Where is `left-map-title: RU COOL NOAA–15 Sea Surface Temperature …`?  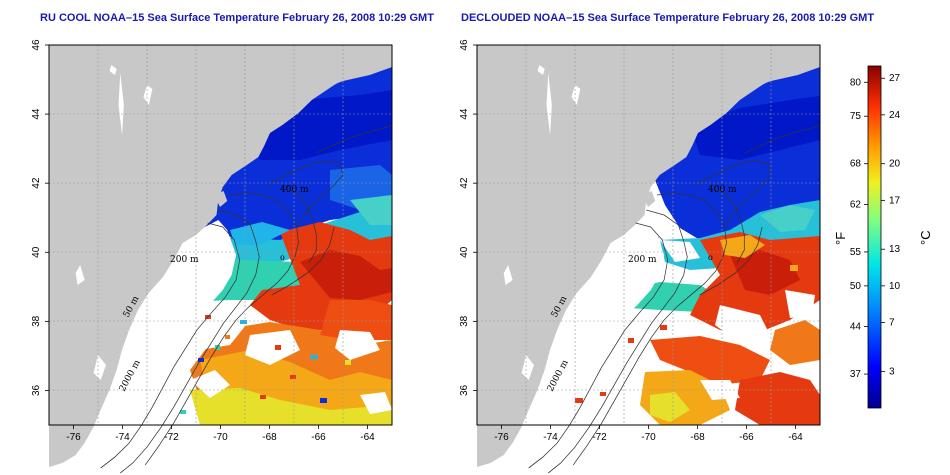
left-map-title: RU COOL NOAA–15 Sea Surface Temperature … is located at coordinates (237, 18).